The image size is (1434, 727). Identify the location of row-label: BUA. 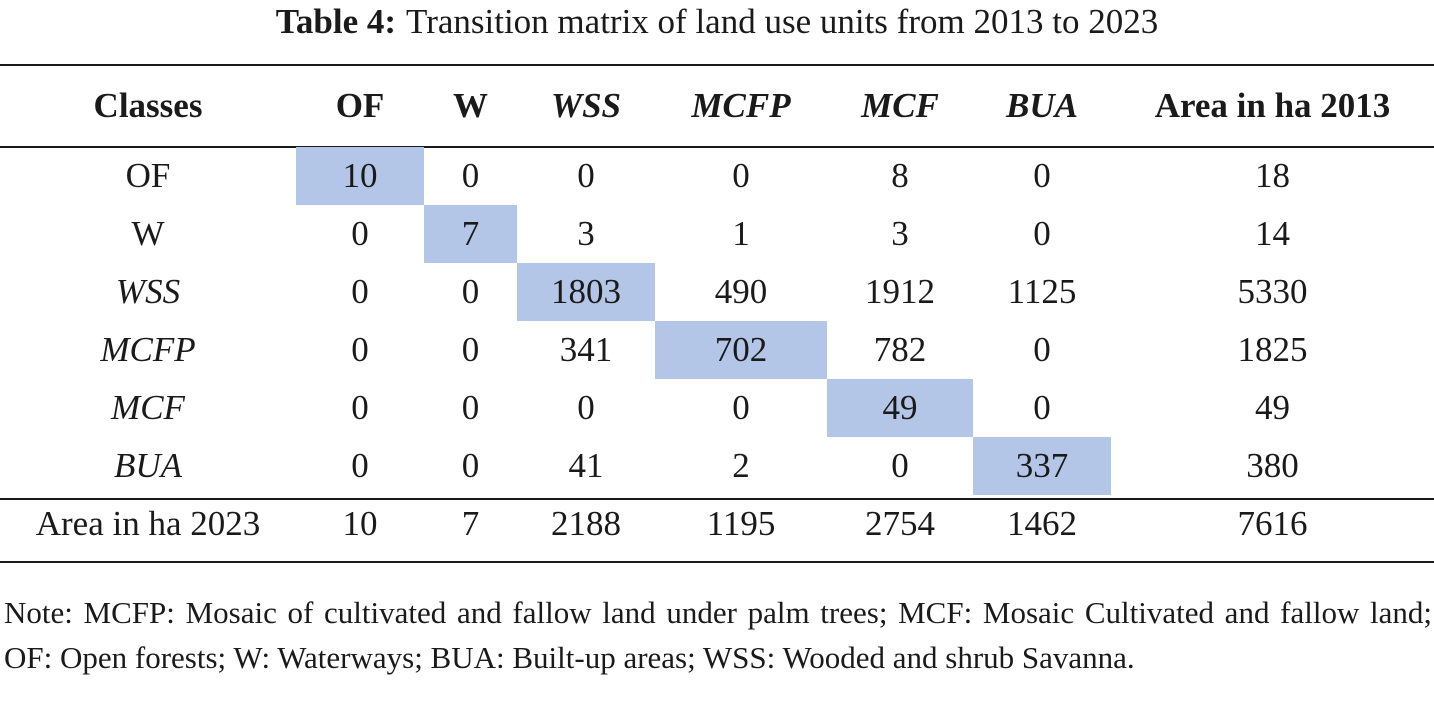
(148, 465).